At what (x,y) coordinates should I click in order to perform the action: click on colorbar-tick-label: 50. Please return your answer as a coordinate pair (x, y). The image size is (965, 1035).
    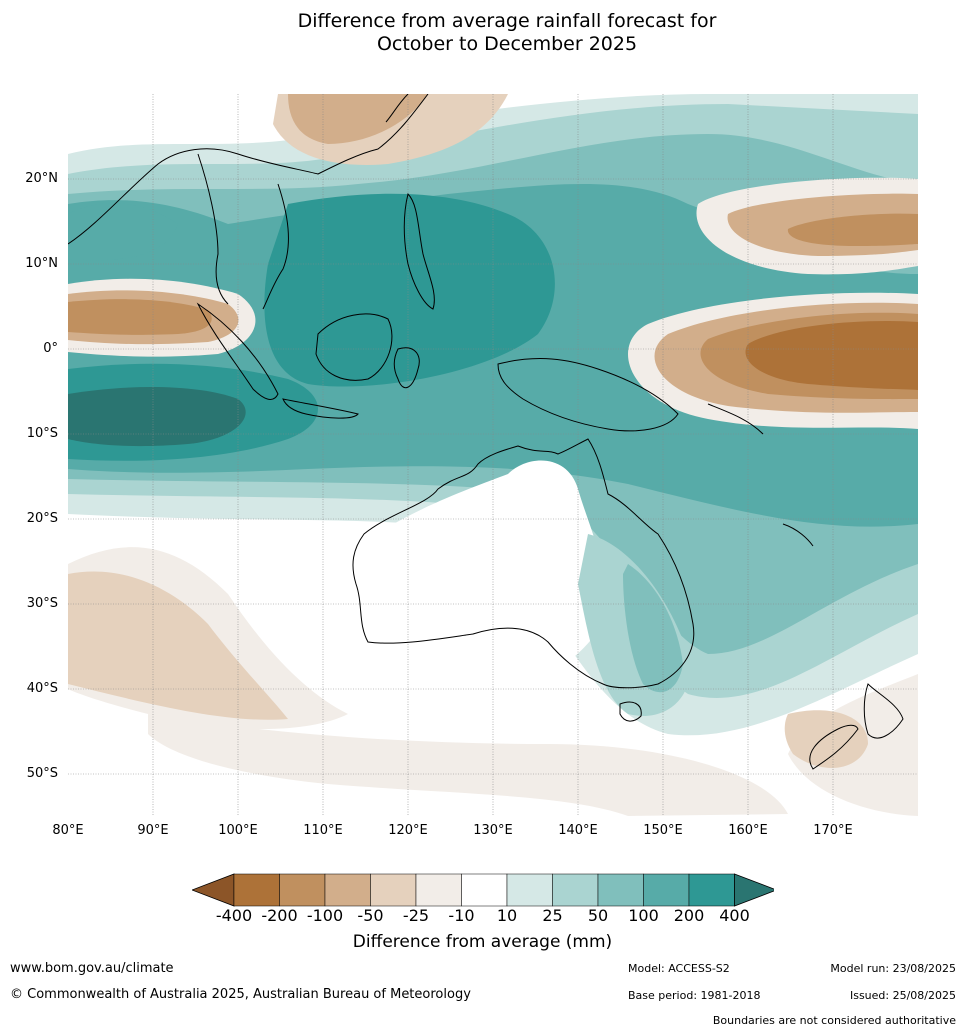
    Looking at the image, I should click on (598, 915).